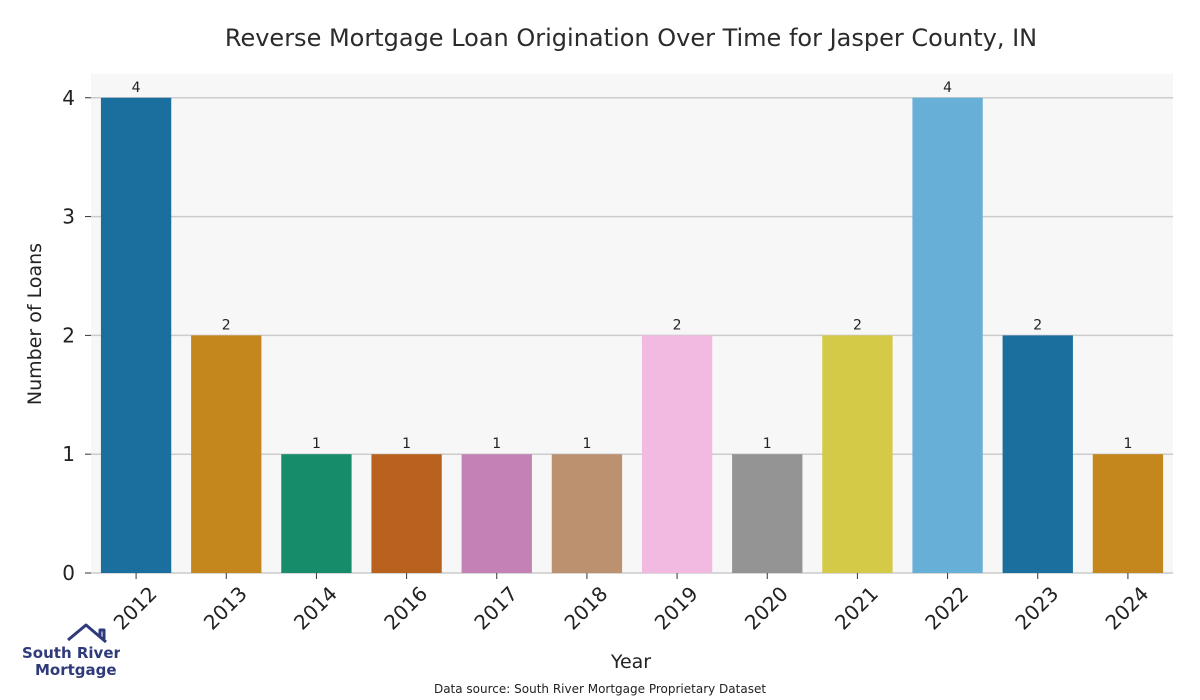 This screenshot has width=1200, height=700. Describe the element at coordinates (767, 444) in the screenshot. I see `data-label-2020: 1` at that location.